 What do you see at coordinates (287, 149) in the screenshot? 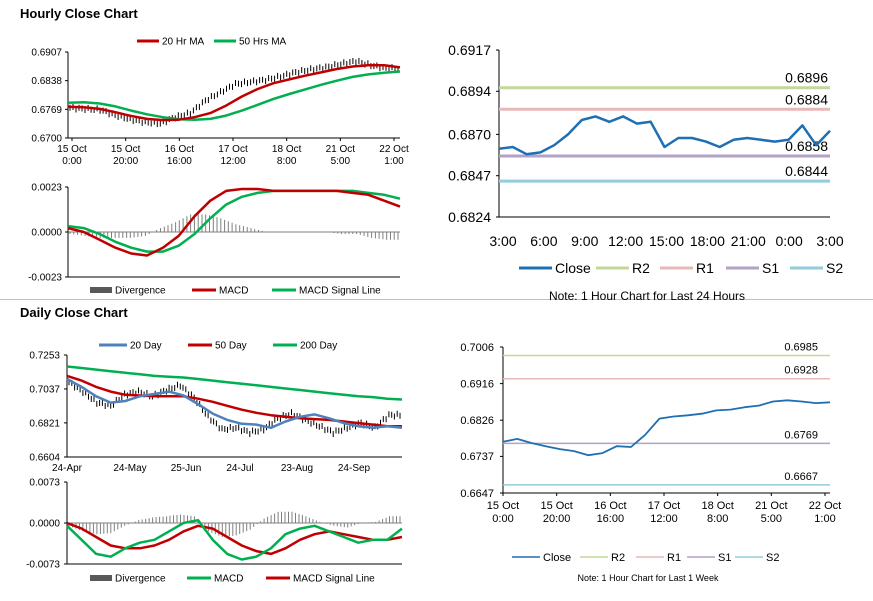
I see `hourly-price-xtick-date: 18 Oct` at bounding box center [287, 149].